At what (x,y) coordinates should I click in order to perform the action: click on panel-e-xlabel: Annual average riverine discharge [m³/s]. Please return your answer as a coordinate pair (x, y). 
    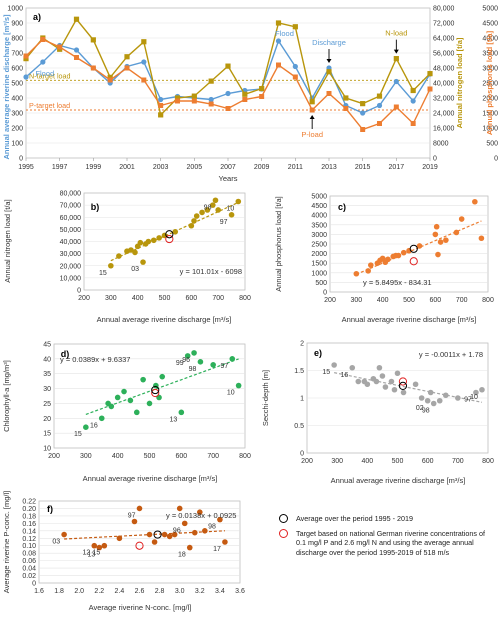
    Looking at the image, I should click on (398, 480).